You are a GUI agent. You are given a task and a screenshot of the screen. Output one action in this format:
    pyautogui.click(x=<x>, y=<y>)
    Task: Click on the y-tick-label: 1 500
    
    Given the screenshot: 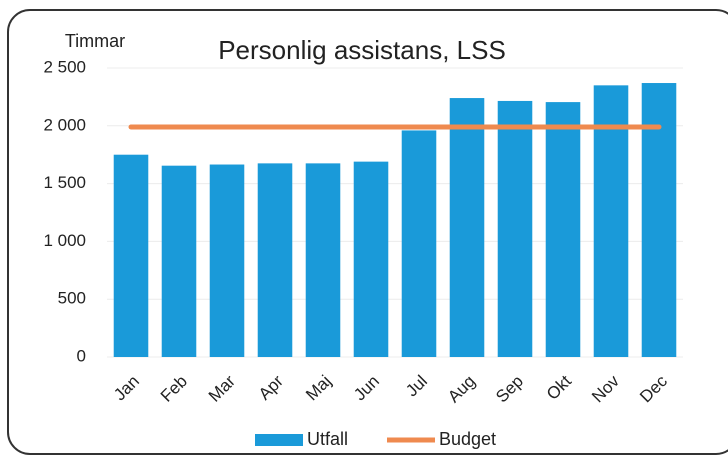 What is the action you would take?
    pyautogui.click(x=64, y=182)
    